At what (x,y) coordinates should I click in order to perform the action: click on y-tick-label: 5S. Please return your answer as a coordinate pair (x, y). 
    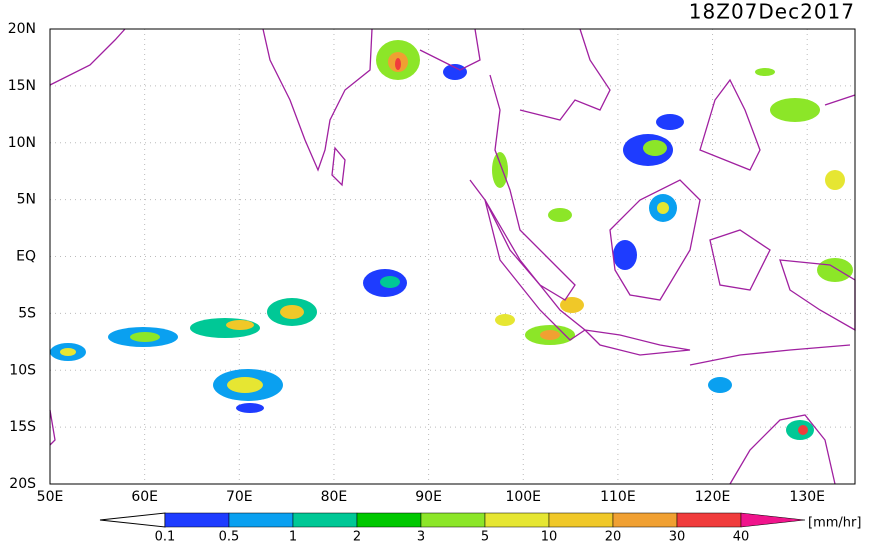
    Looking at the image, I should click on (27, 313).